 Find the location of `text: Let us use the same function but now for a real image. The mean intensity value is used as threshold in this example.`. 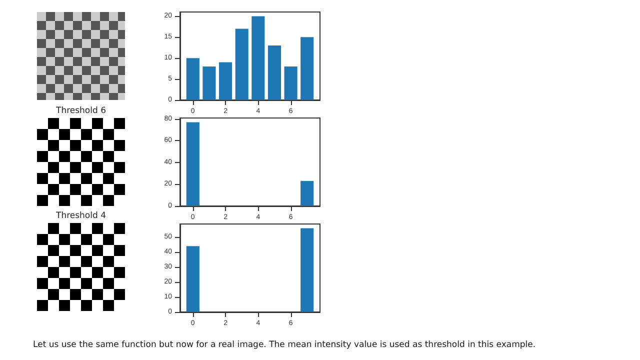

text: Let us use the same function but now for a real image. The mean intensity value is used as threshold in this example. is located at coordinates (284, 345).